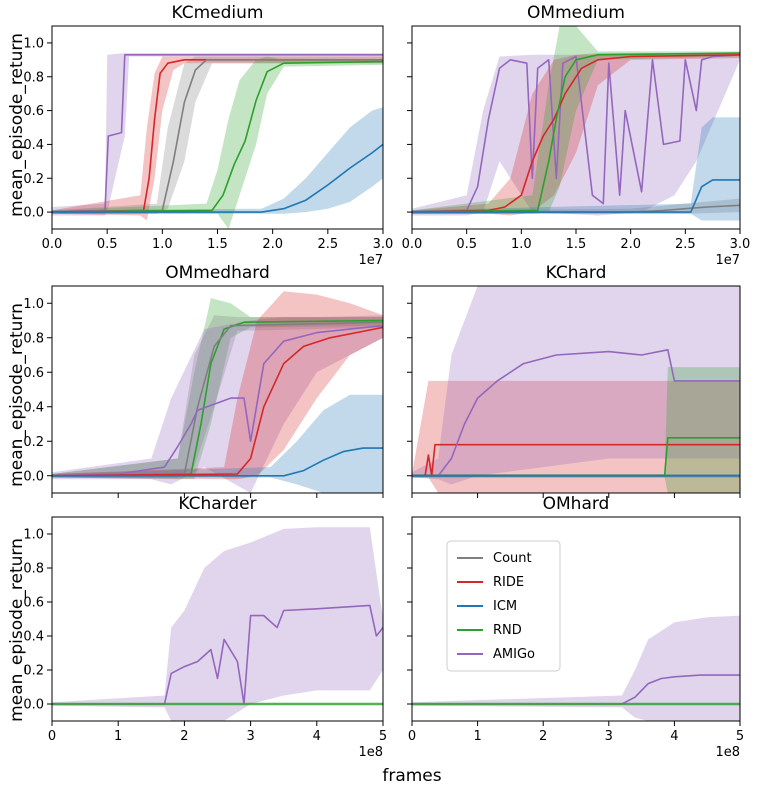 The image size is (761, 788). I want to click on x-tick-label-omhard-0: 0, so click(412, 736).